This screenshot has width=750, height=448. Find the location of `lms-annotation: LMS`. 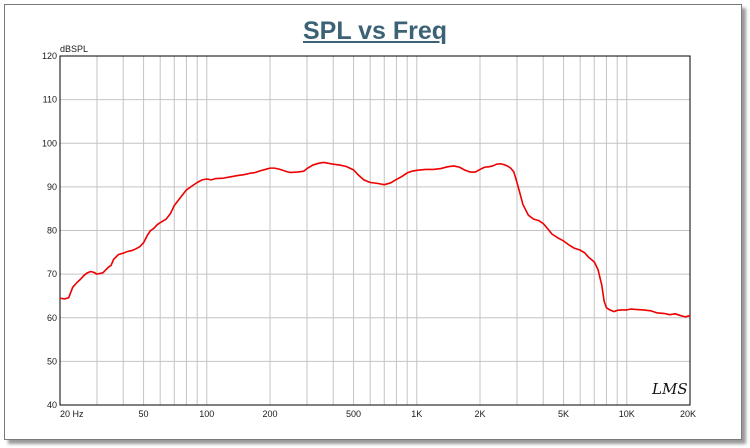

lms-annotation: LMS is located at coordinates (670, 389).